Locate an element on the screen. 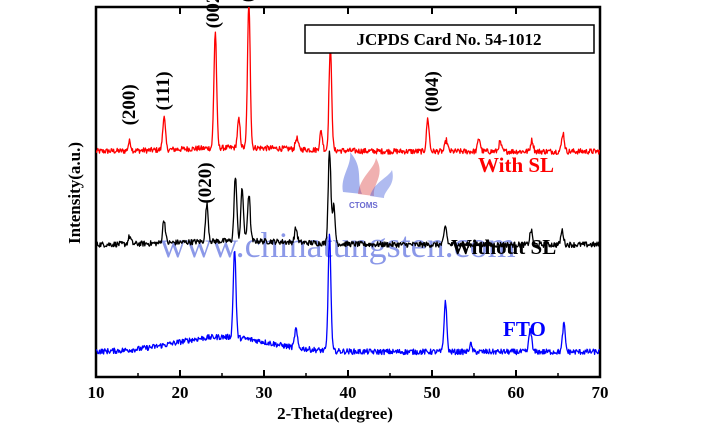 The image size is (710, 427). jcpds-legend-box is located at coordinates (449, 39).